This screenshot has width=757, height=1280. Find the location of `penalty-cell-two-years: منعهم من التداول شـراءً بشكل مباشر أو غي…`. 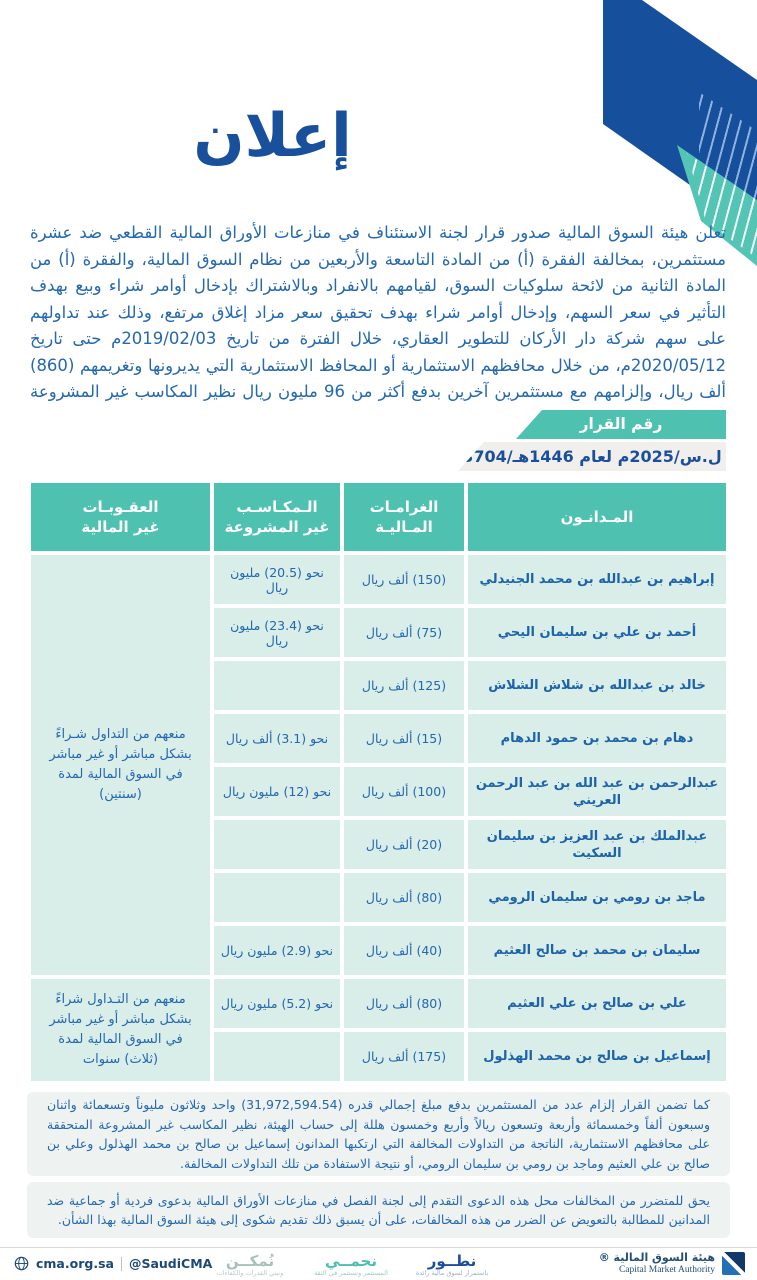

penalty-cell-two-years: منعهم من التداول شـراءً بشكل مباشر أو غي… is located at coordinates (120, 765).